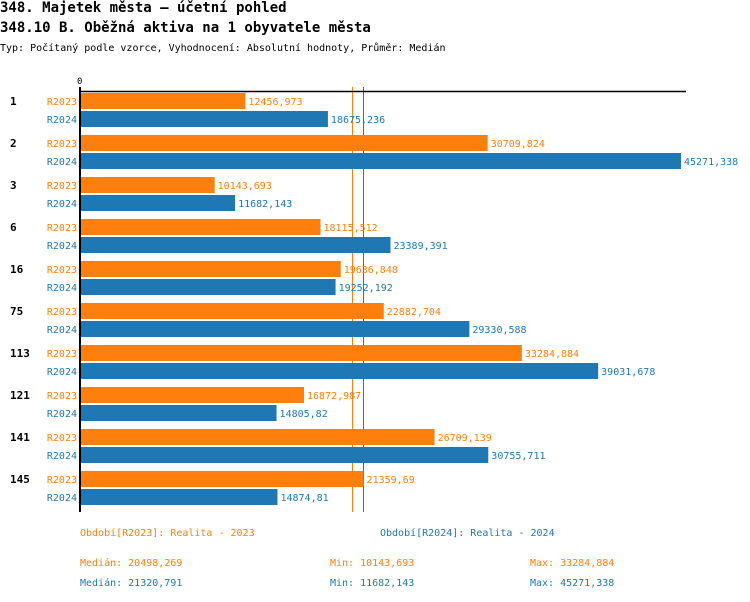 The image size is (750, 602). Describe the element at coordinates (131, 583) in the screenshot. I see `r2024-median: Medián: 21320,791` at that location.